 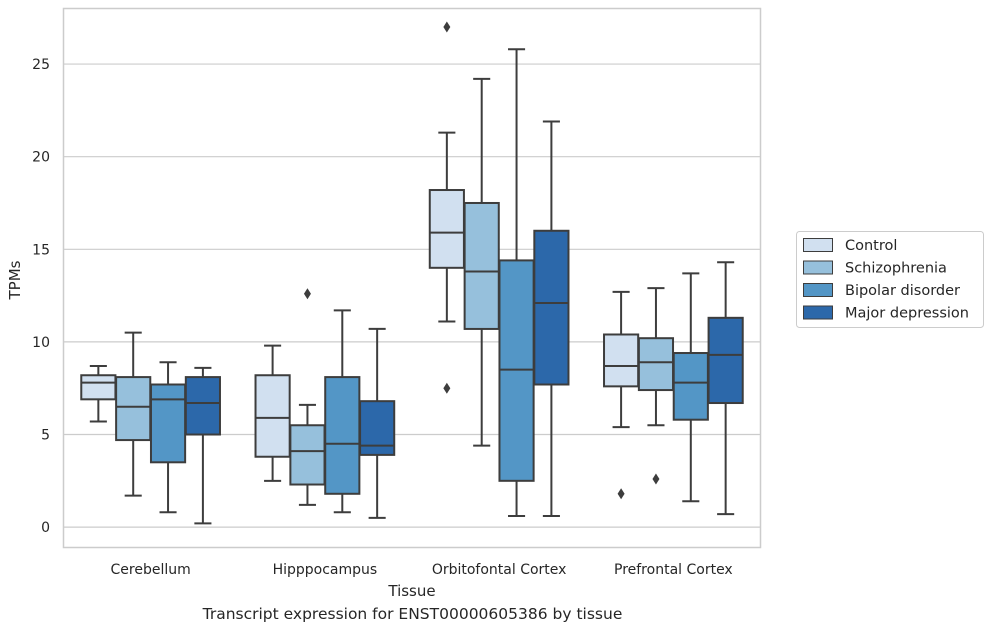 I want to click on legend-label: Schizophrenia, so click(x=896, y=269).